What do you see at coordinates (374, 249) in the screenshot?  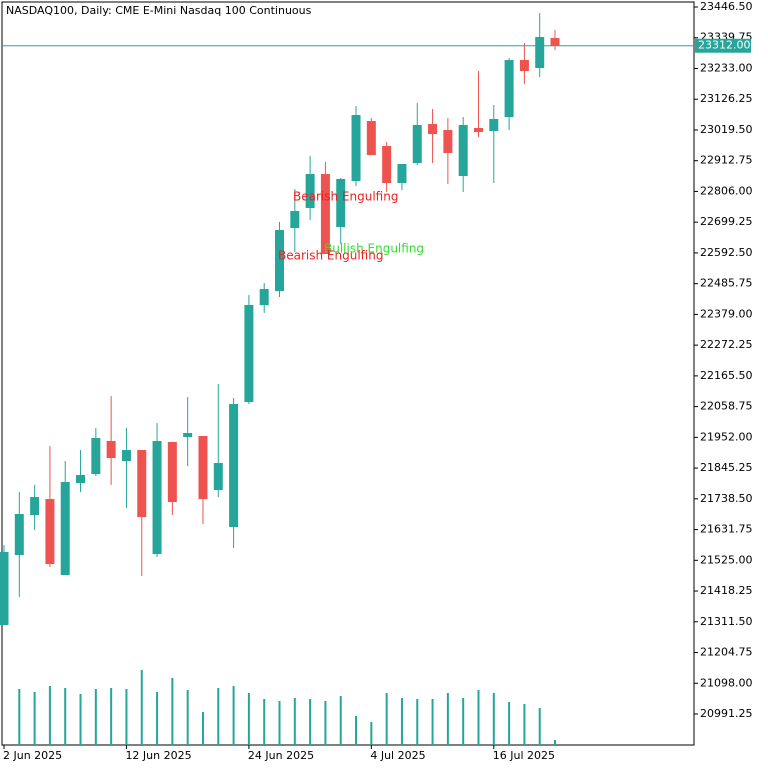 I see `pattern-annotation: Bullish Engulfing` at bounding box center [374, 249].